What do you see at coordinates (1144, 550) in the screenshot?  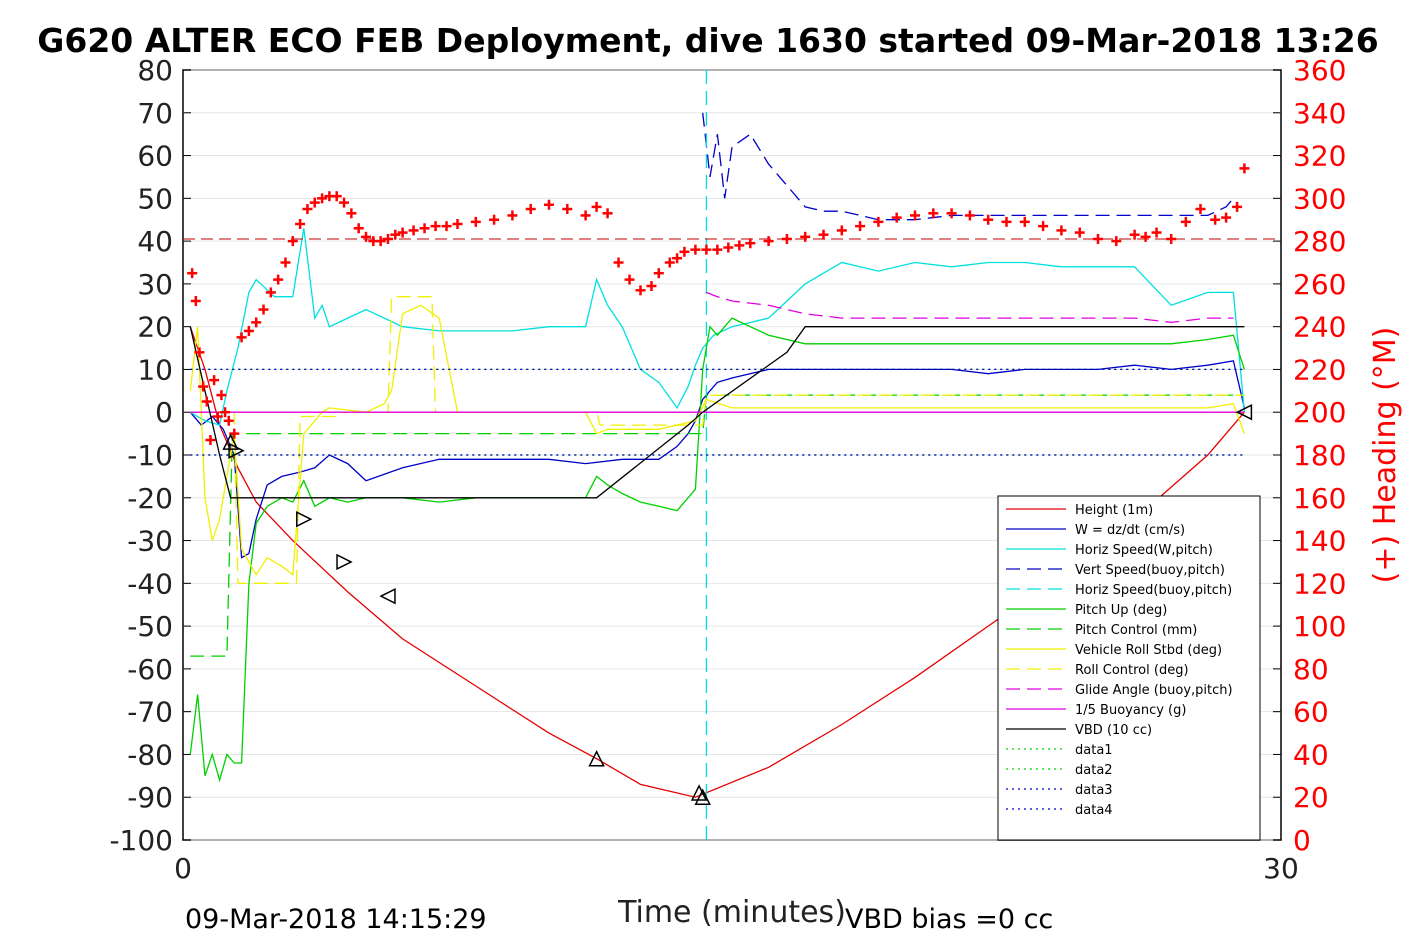 I see `legend-label: Horiz Speed(W,pitch)` at bounding box center [1144, 550].